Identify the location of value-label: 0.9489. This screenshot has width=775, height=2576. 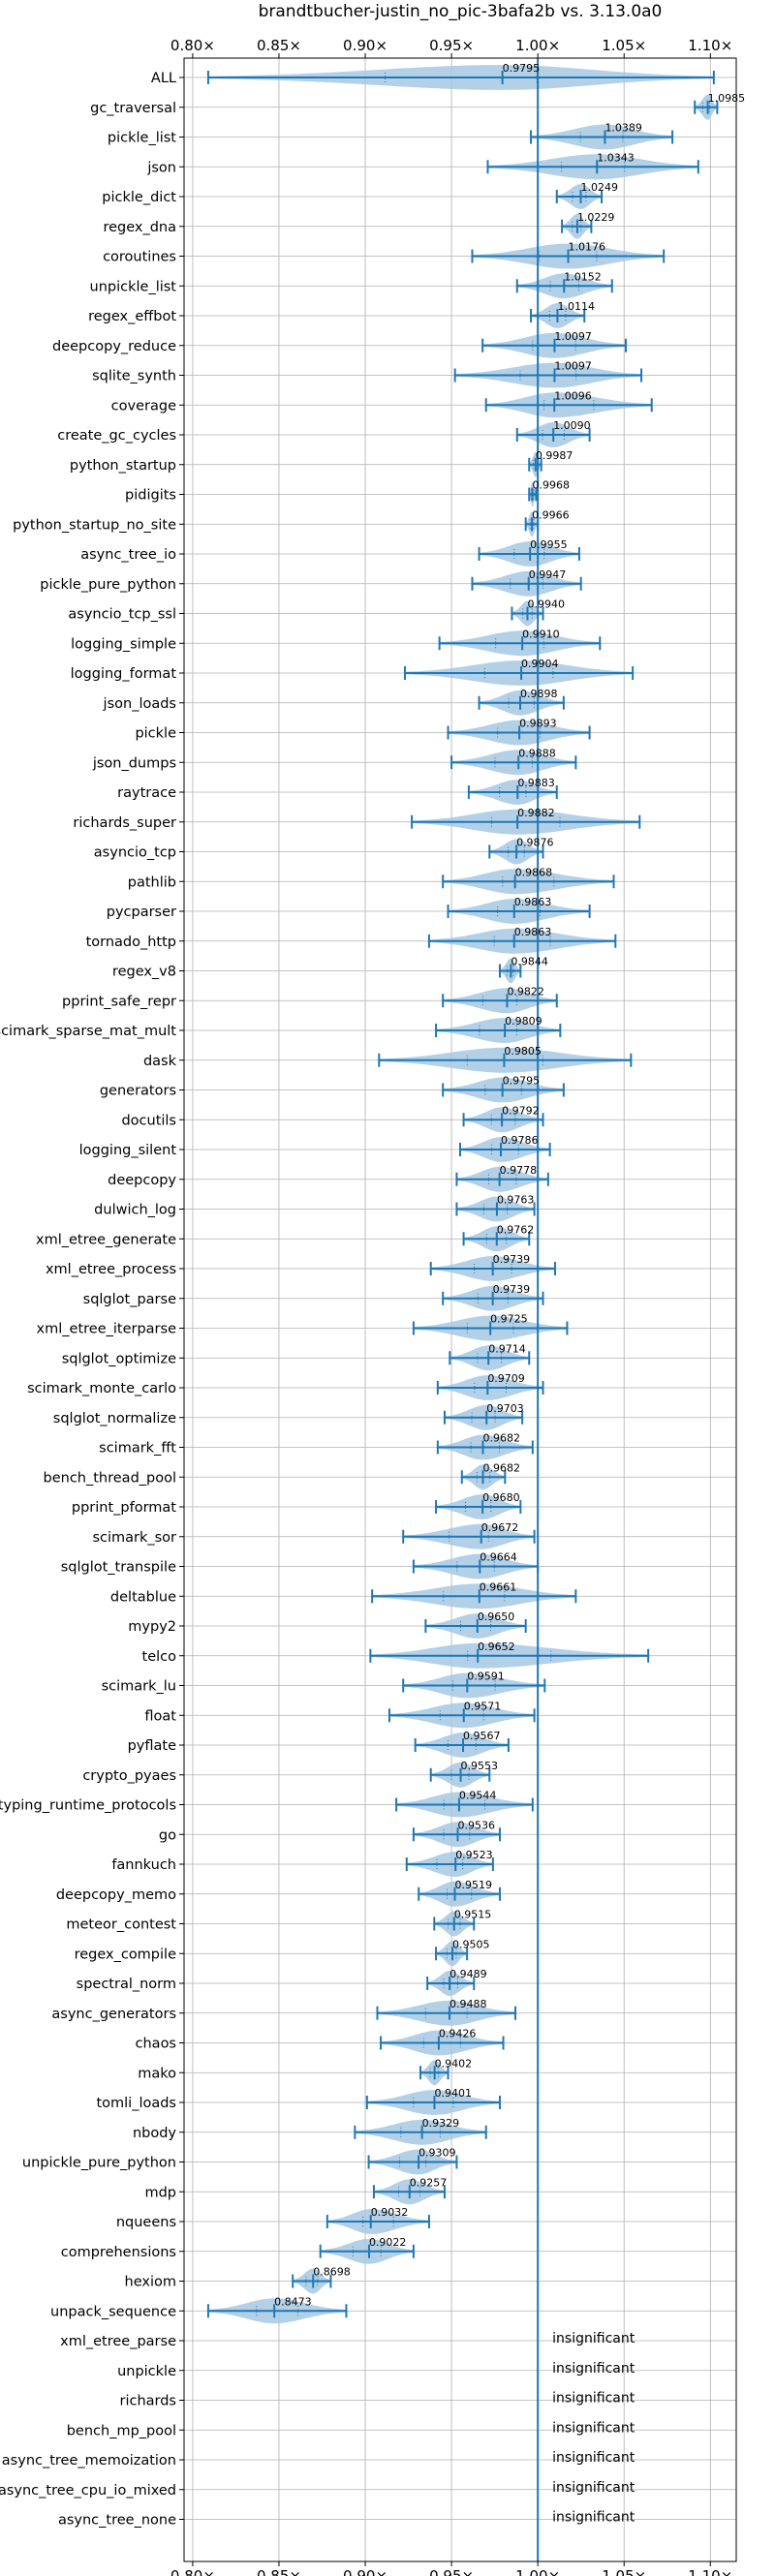
(468, 1974).